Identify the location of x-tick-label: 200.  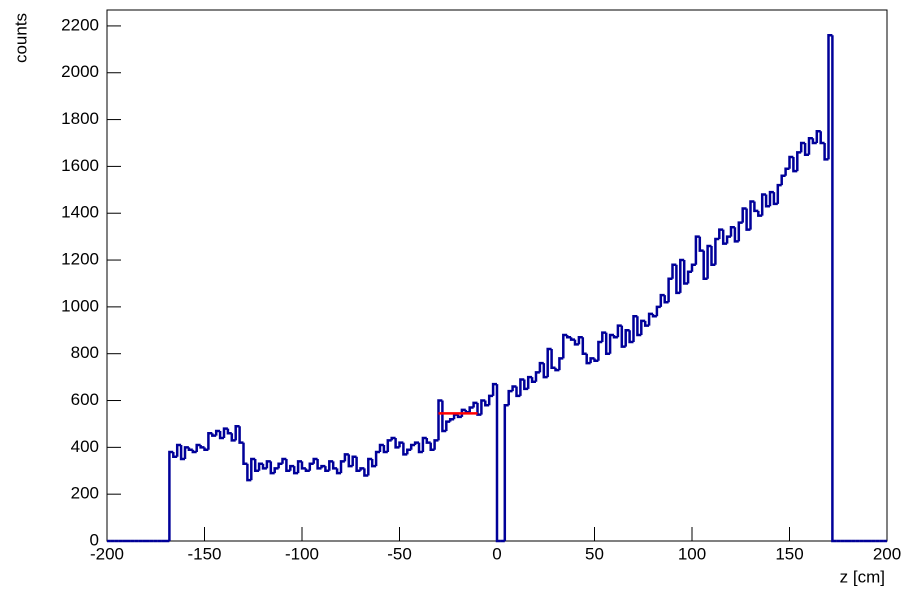
(887, 553).